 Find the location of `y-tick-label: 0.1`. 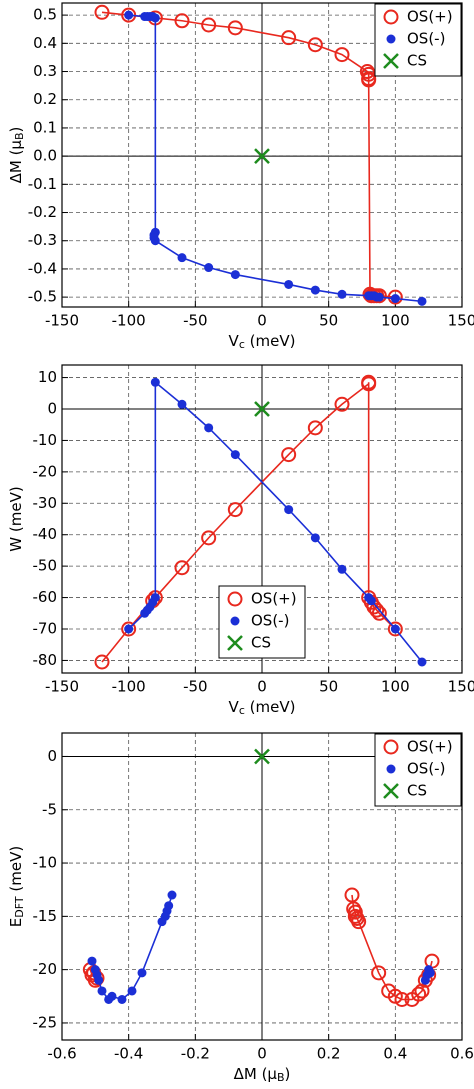

y-tick-label: 0.1 is located at coordinates (45, 127).